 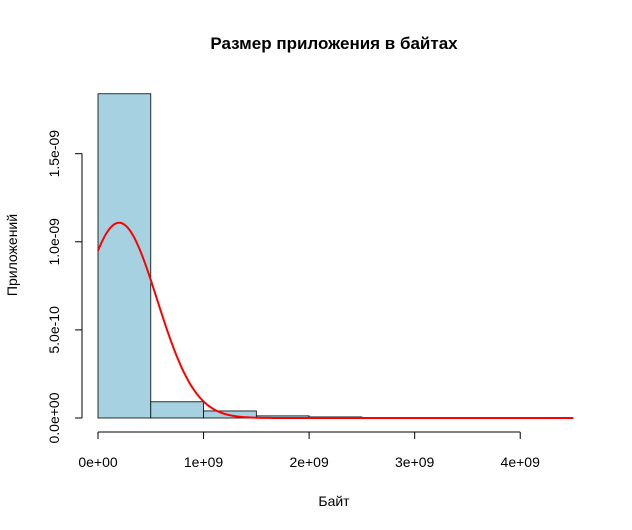 I want to click on y-axis-label: Приложений, so click(x=12, y=255).